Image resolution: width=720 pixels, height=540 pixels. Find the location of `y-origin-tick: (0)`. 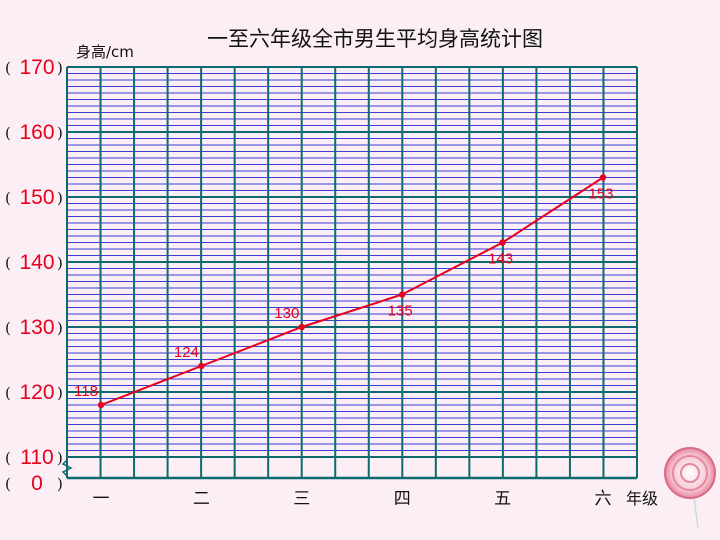

y-origin-tick: (0) is located at coordinates (34, 483).